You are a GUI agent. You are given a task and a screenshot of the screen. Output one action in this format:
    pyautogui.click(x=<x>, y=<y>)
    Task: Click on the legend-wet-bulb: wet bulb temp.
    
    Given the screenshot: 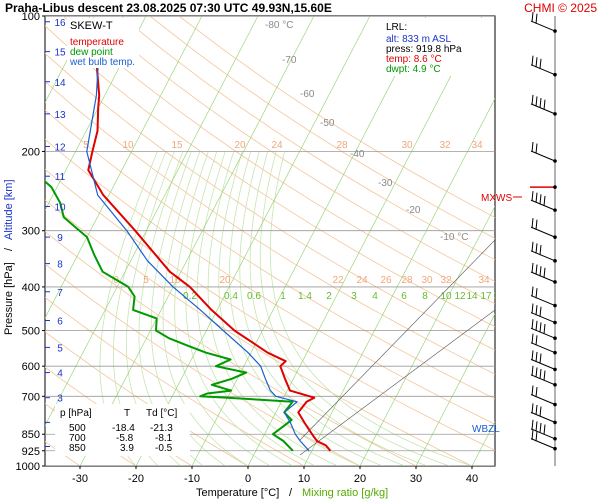 What is the action you would take?
    pyautogui.click(x=102, y=62)
    